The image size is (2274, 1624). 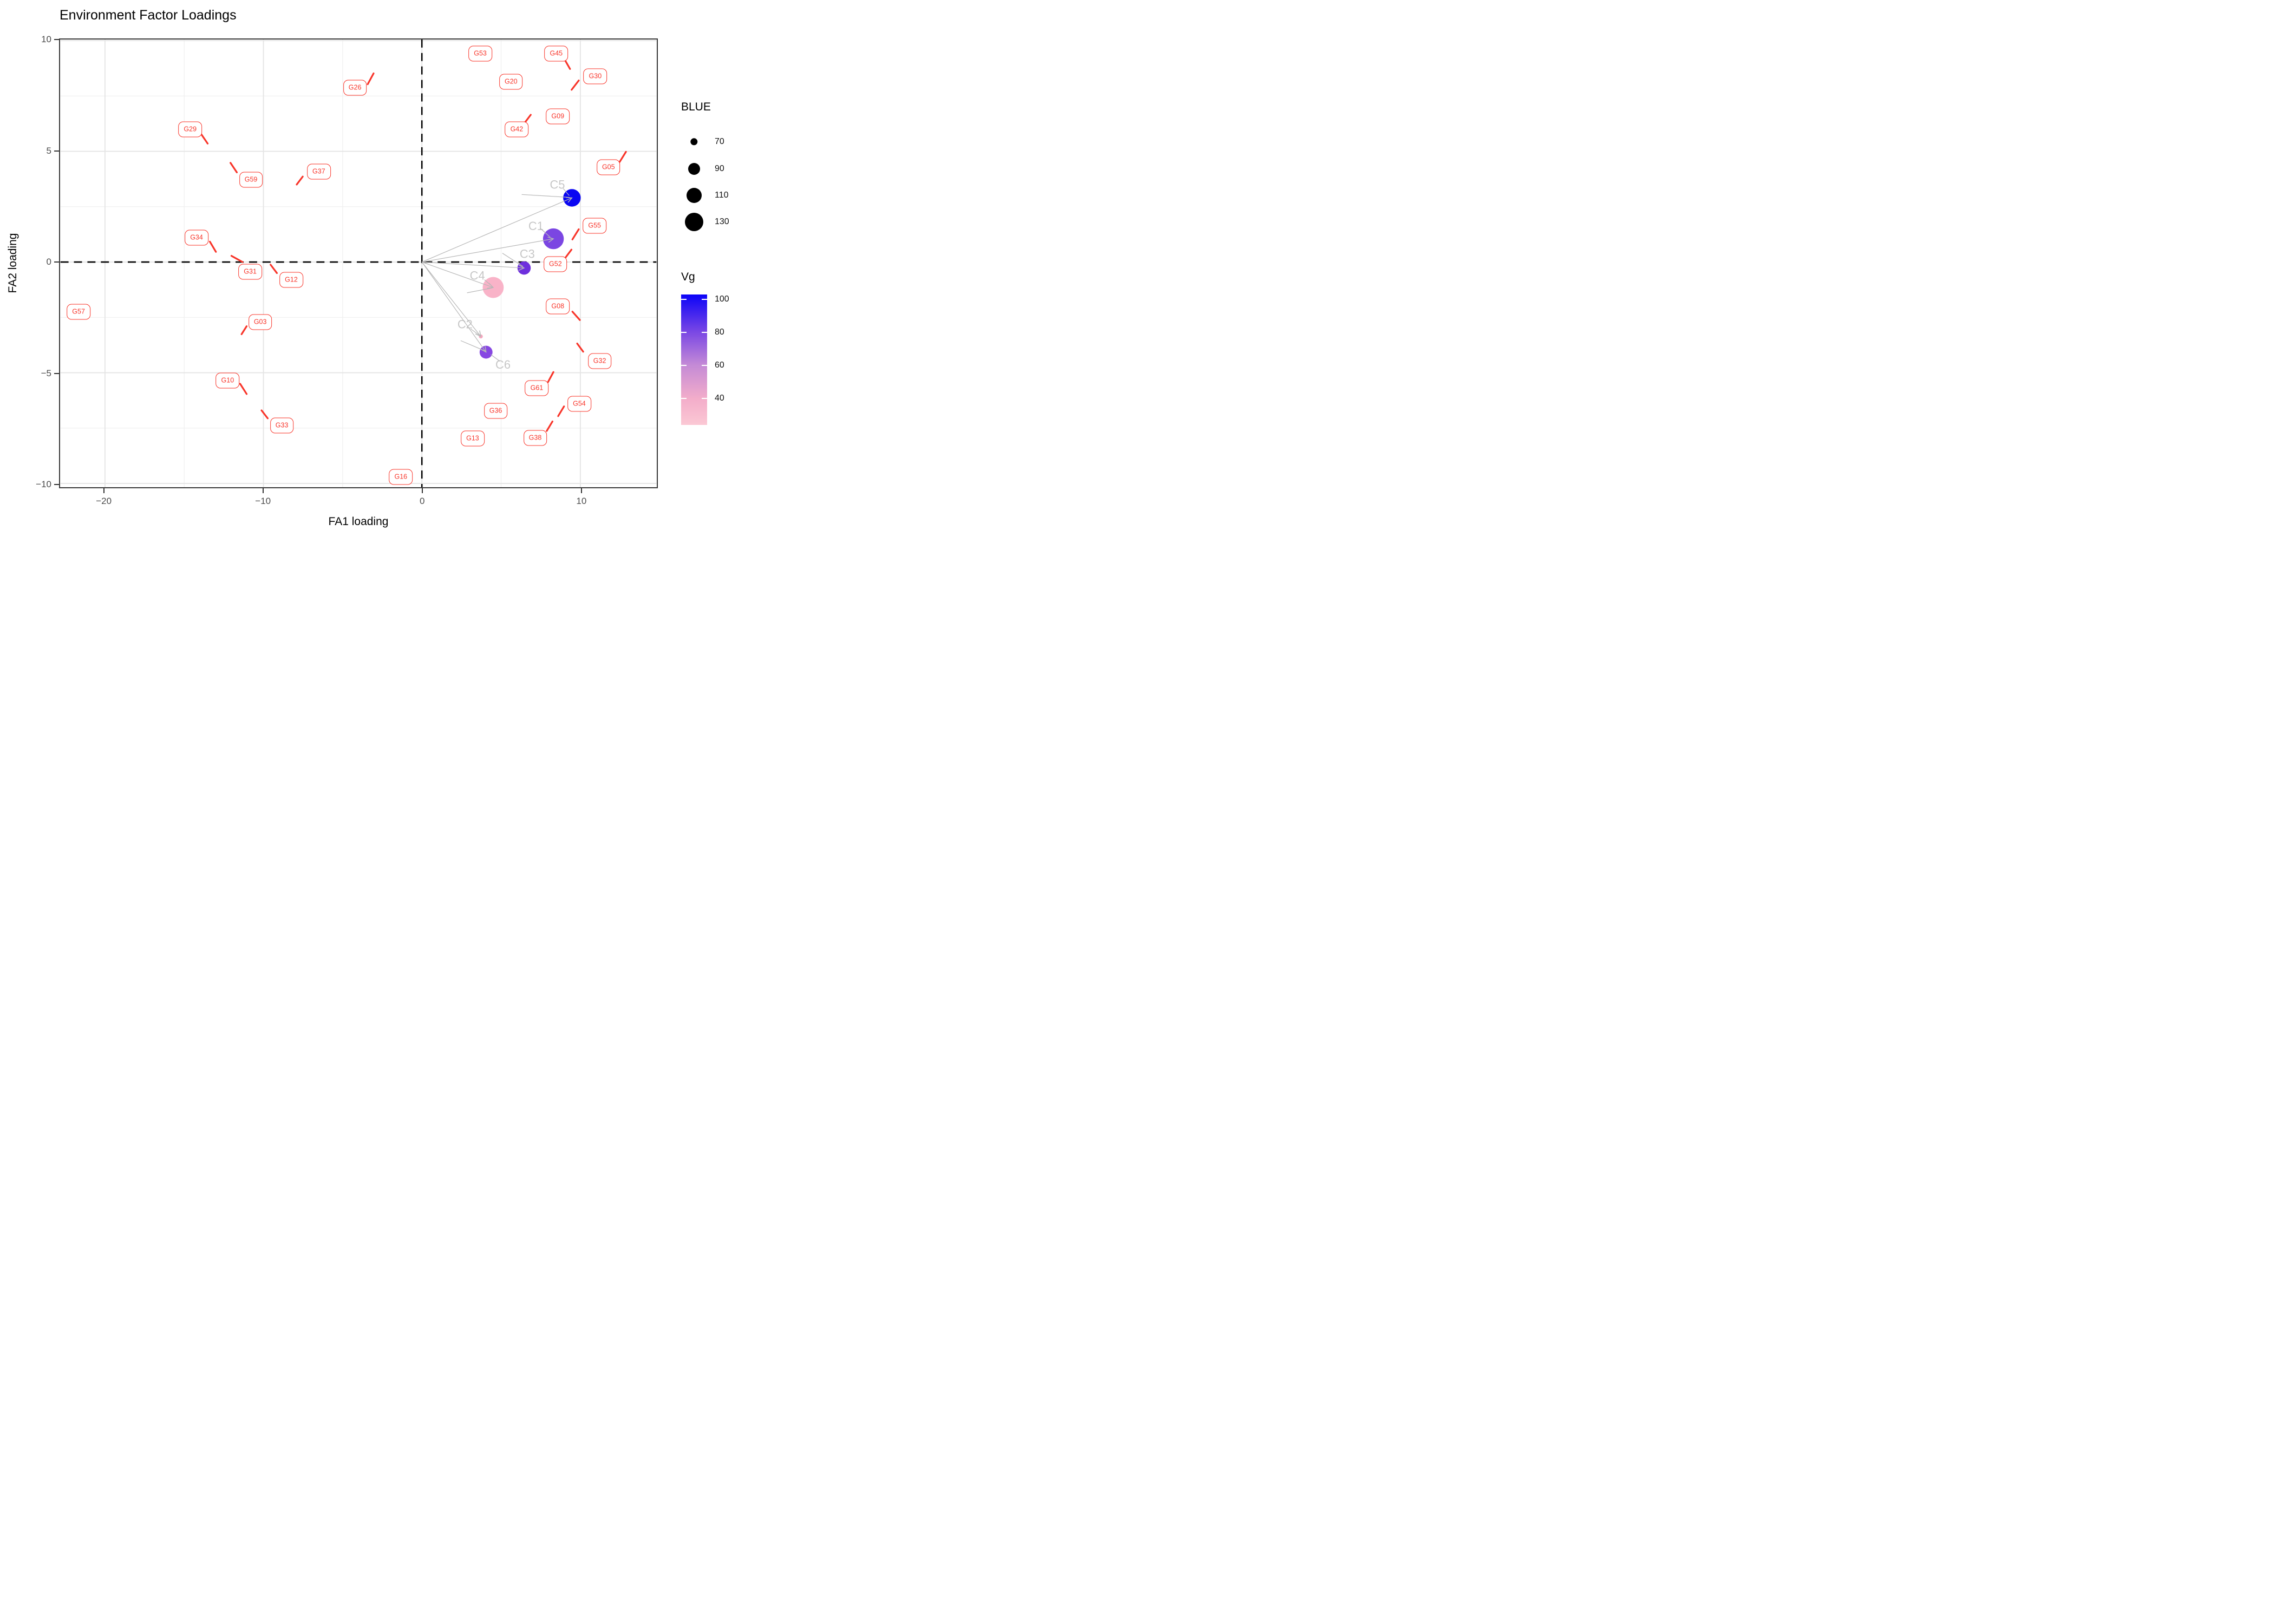 I want to click on gene-leader-G05, so click(x=623, y=156).